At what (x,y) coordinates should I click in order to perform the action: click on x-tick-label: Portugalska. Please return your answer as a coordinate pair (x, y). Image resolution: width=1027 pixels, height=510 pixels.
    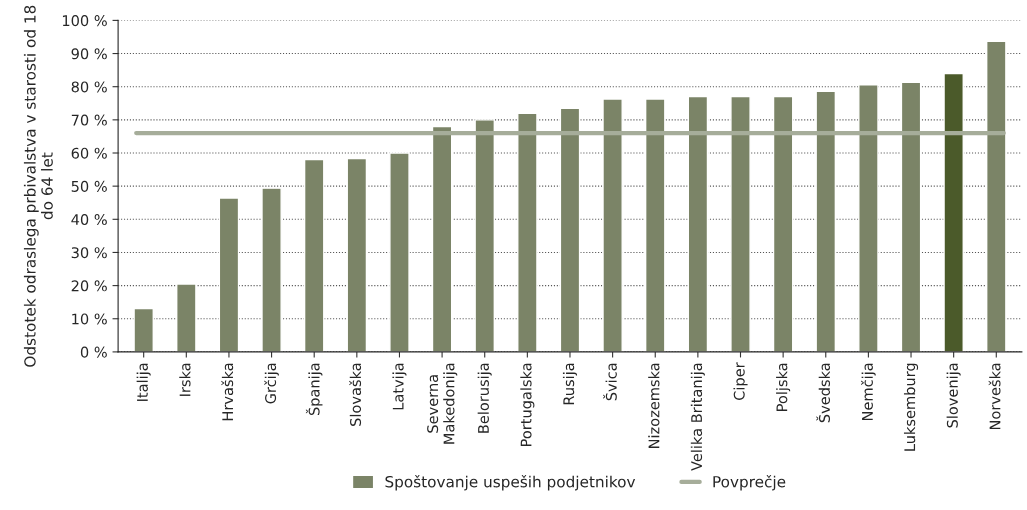
    Looking at the image, I should click on (527, 404).